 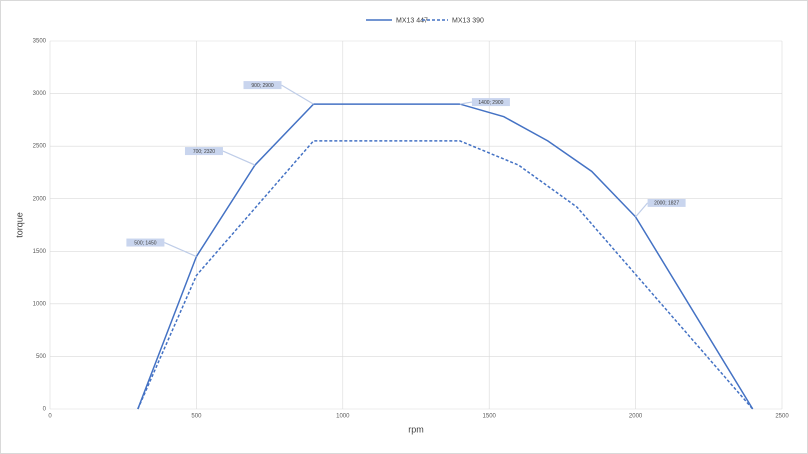 I want to click on x-tick-label: 2000, so click(x=636, y=417).